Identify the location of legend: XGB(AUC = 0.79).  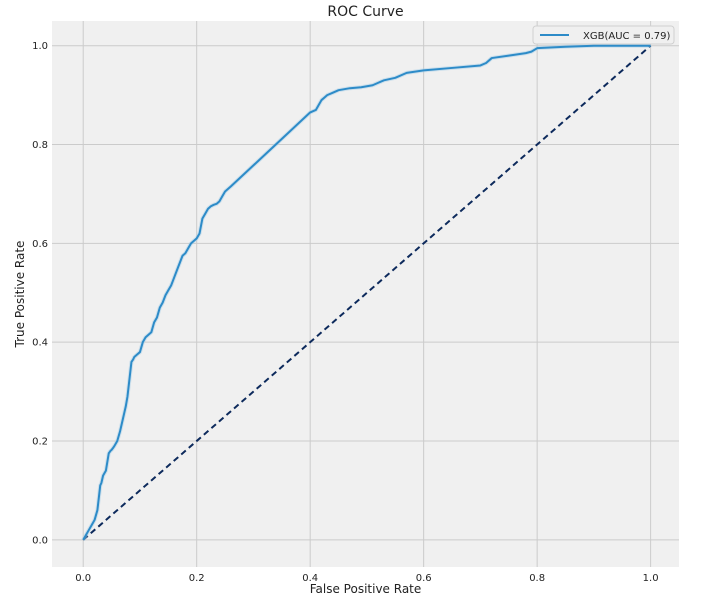
(603, 35).